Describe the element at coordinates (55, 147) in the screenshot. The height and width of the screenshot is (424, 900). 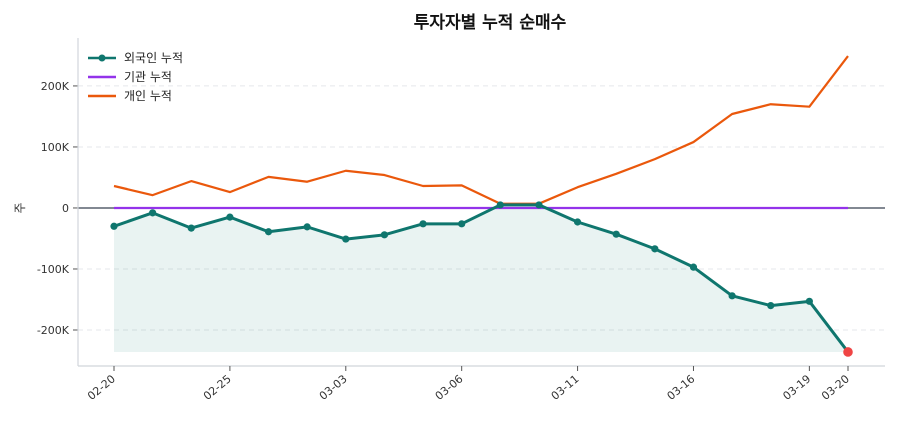
I see `y-tick-label: 100K` at that location.